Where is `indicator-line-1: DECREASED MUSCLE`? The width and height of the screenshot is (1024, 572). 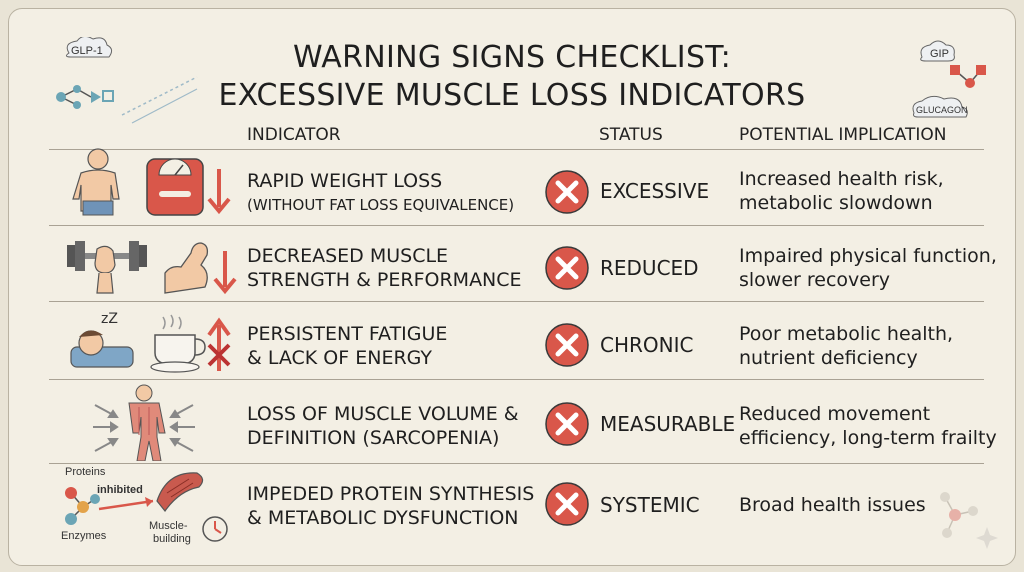 indicator-line-1: DECREASED MUSCLE is located at coordinates (348, 256).